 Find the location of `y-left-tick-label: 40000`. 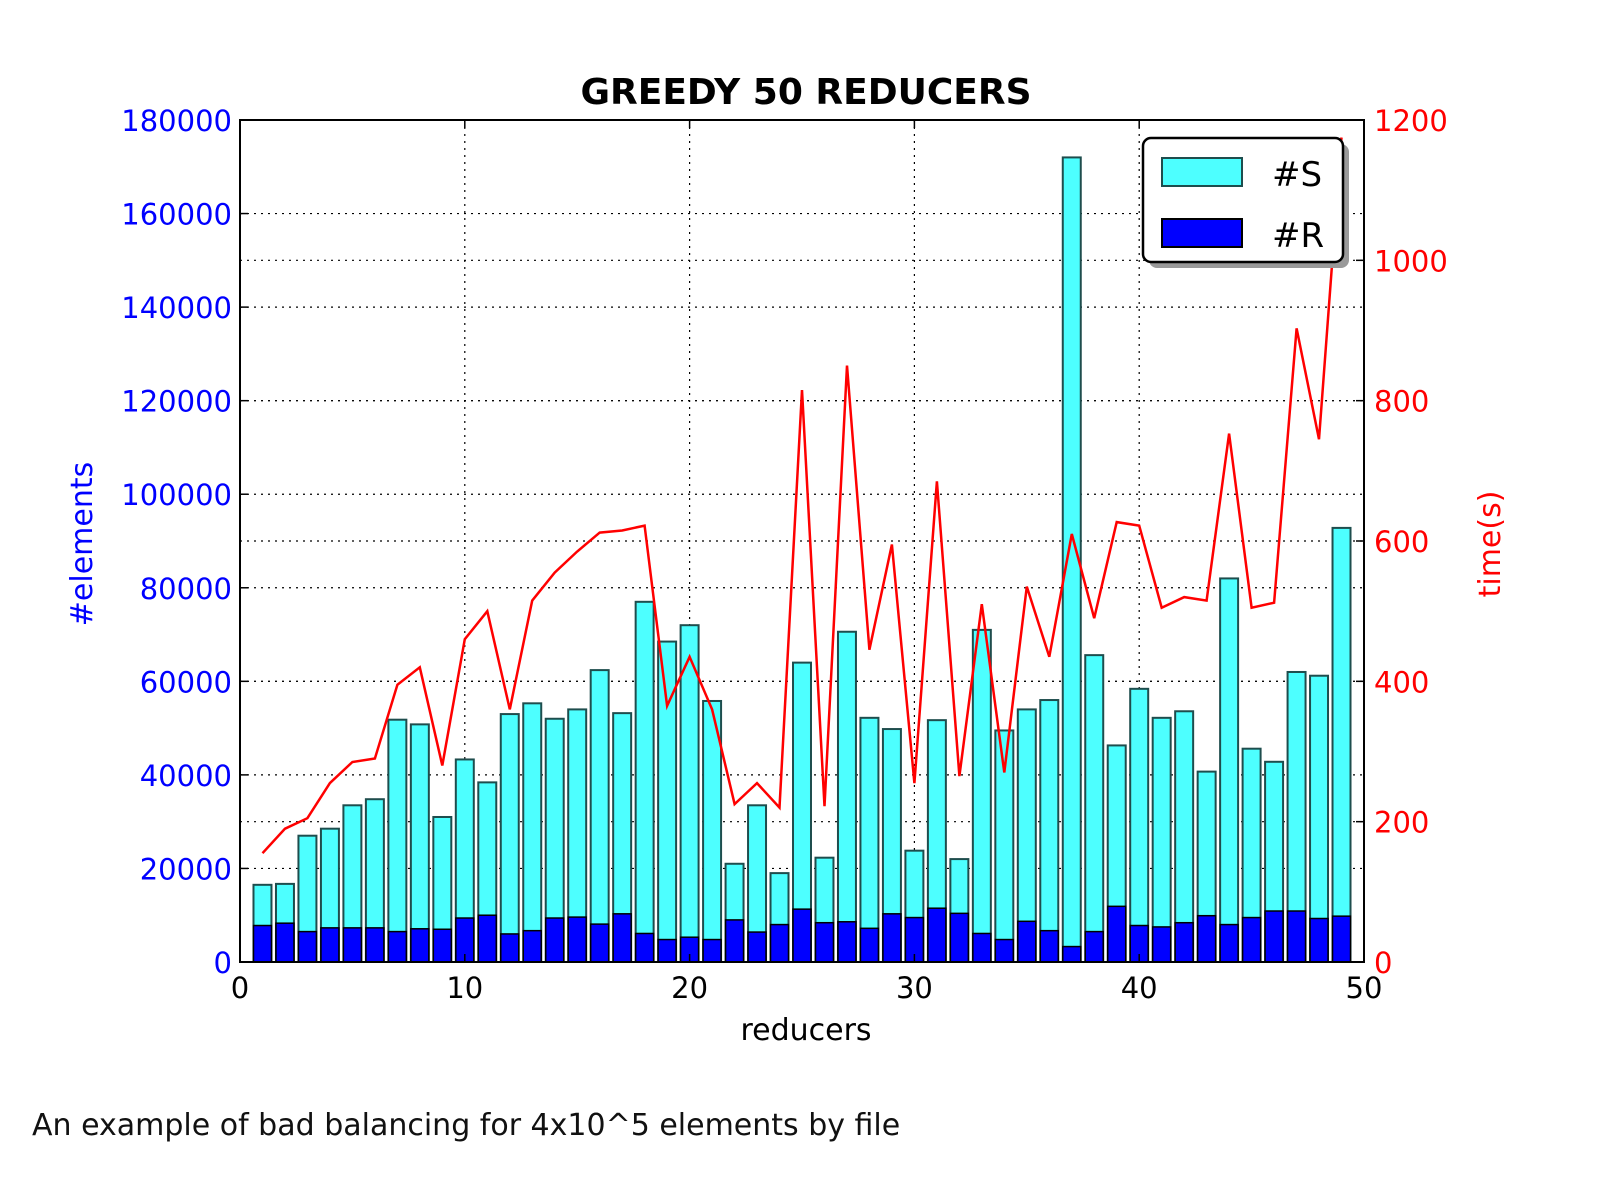

y-left-tick-label: 40000 is located at coordinates (186, 776).